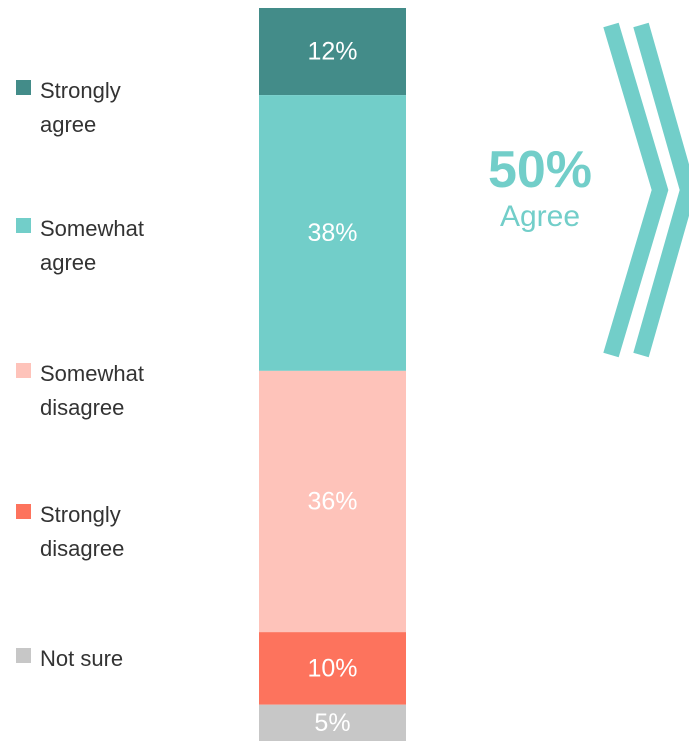  Describe the element at coordinates (82, 658) in the screenshot. I see `legend-label: Not sure` at that location.